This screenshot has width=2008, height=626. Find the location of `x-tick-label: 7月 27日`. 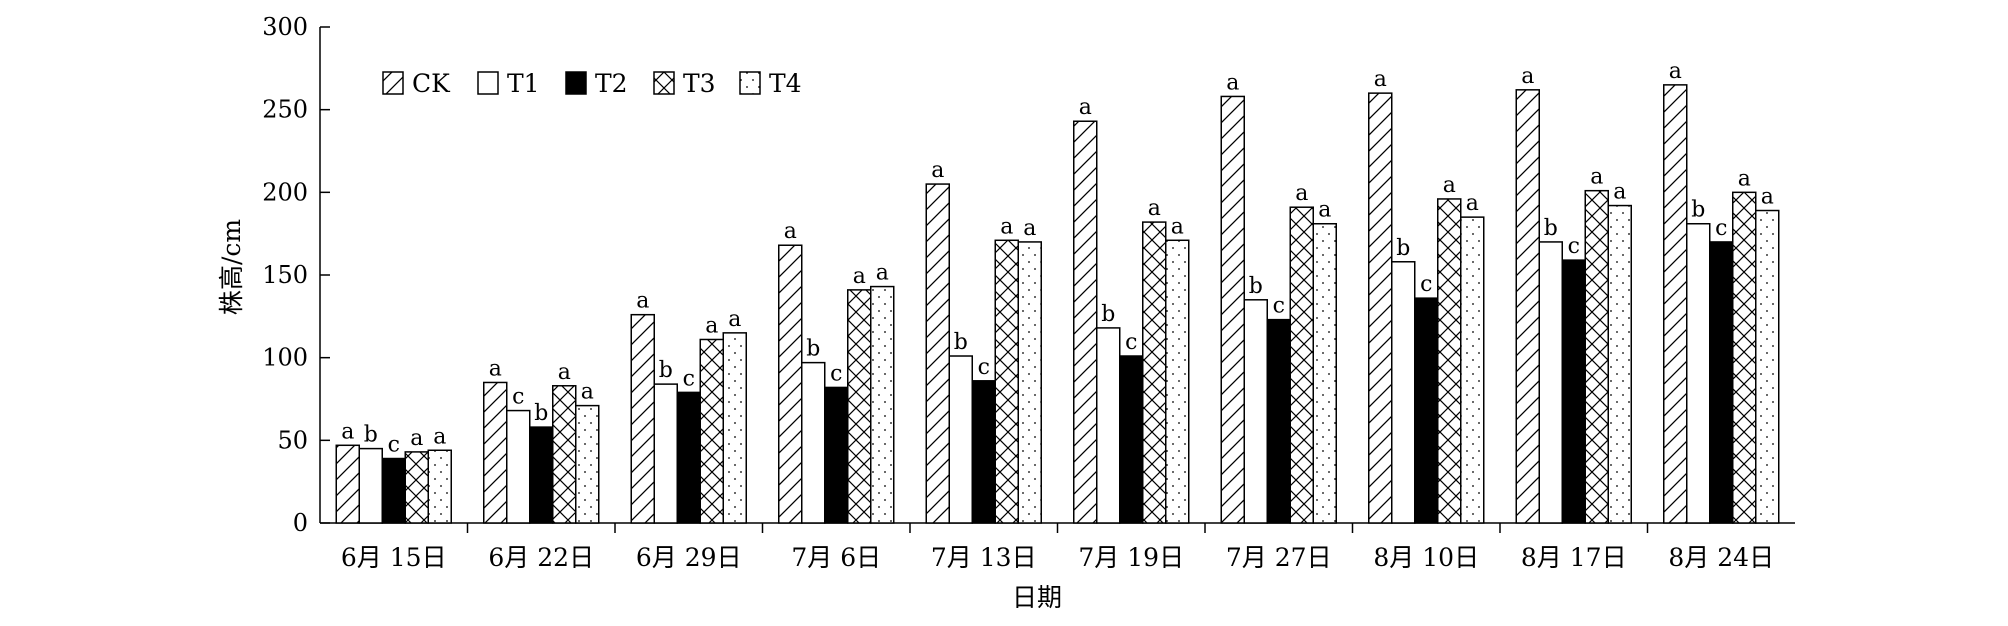

x-tick-label: 7月 27日 is located at coordinates (1279, 557).